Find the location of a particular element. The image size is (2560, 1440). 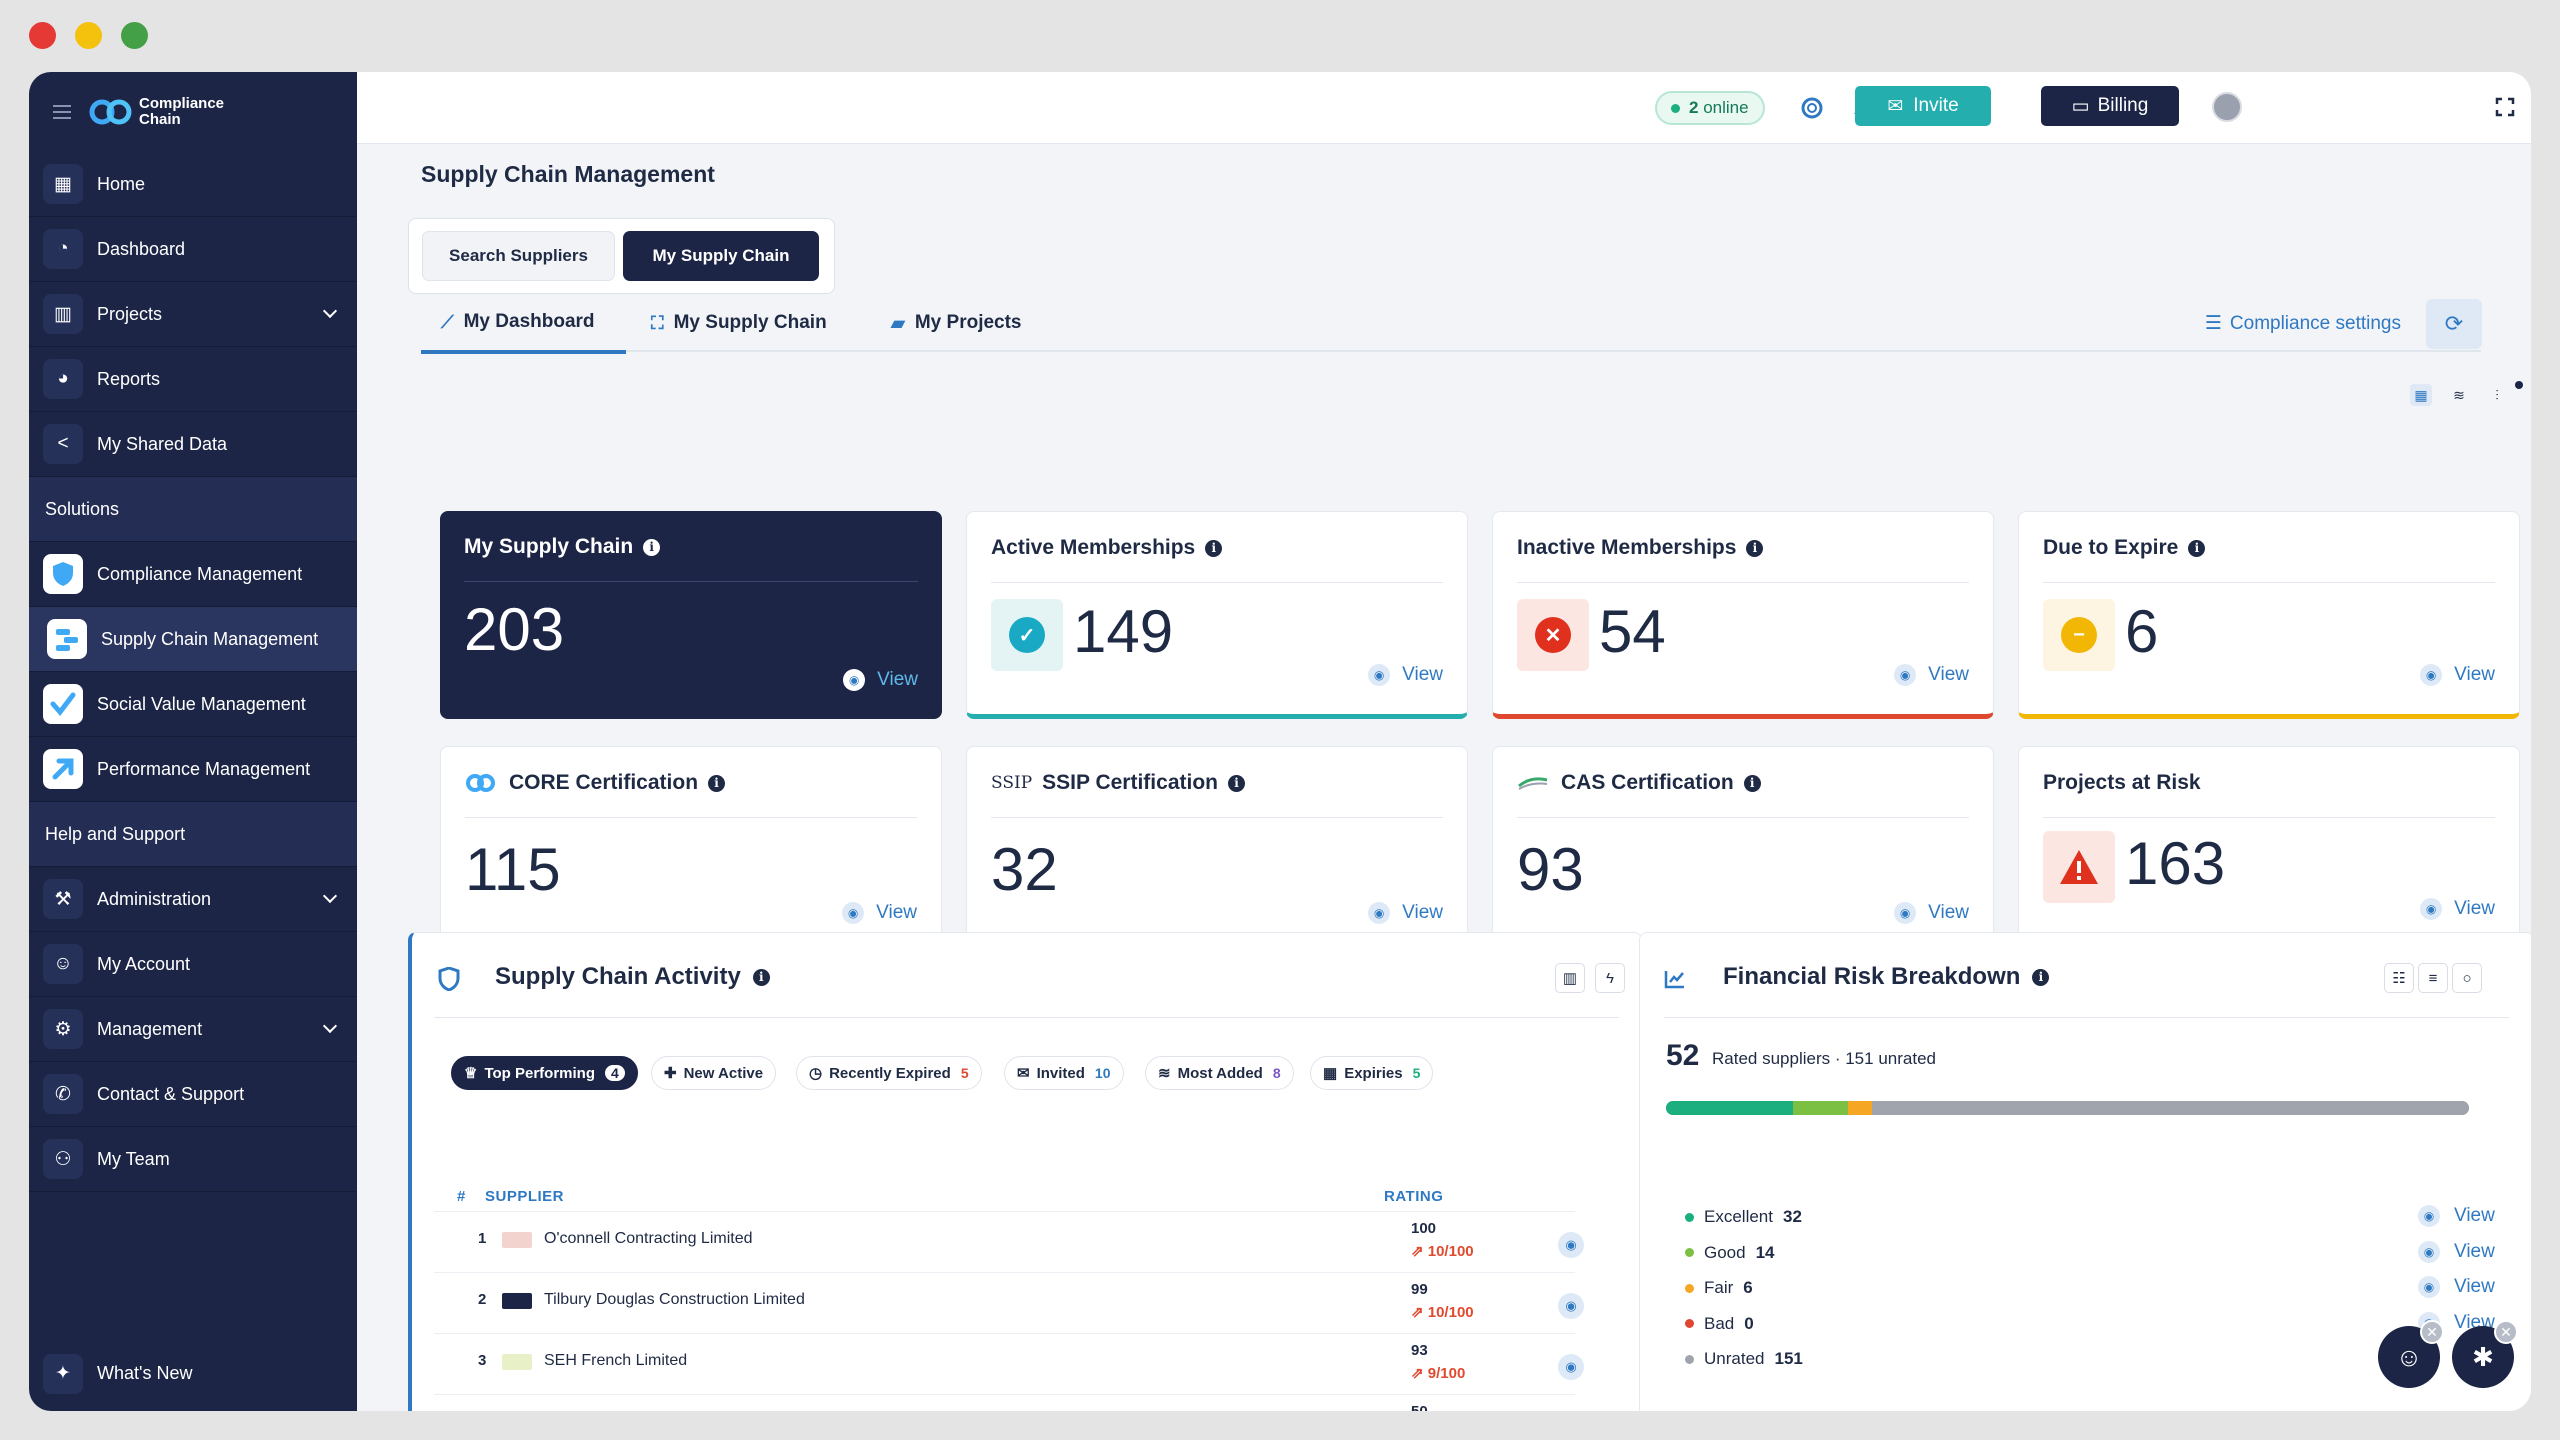

online-status-badge: 2 online is located at coordinates (1710, 108).